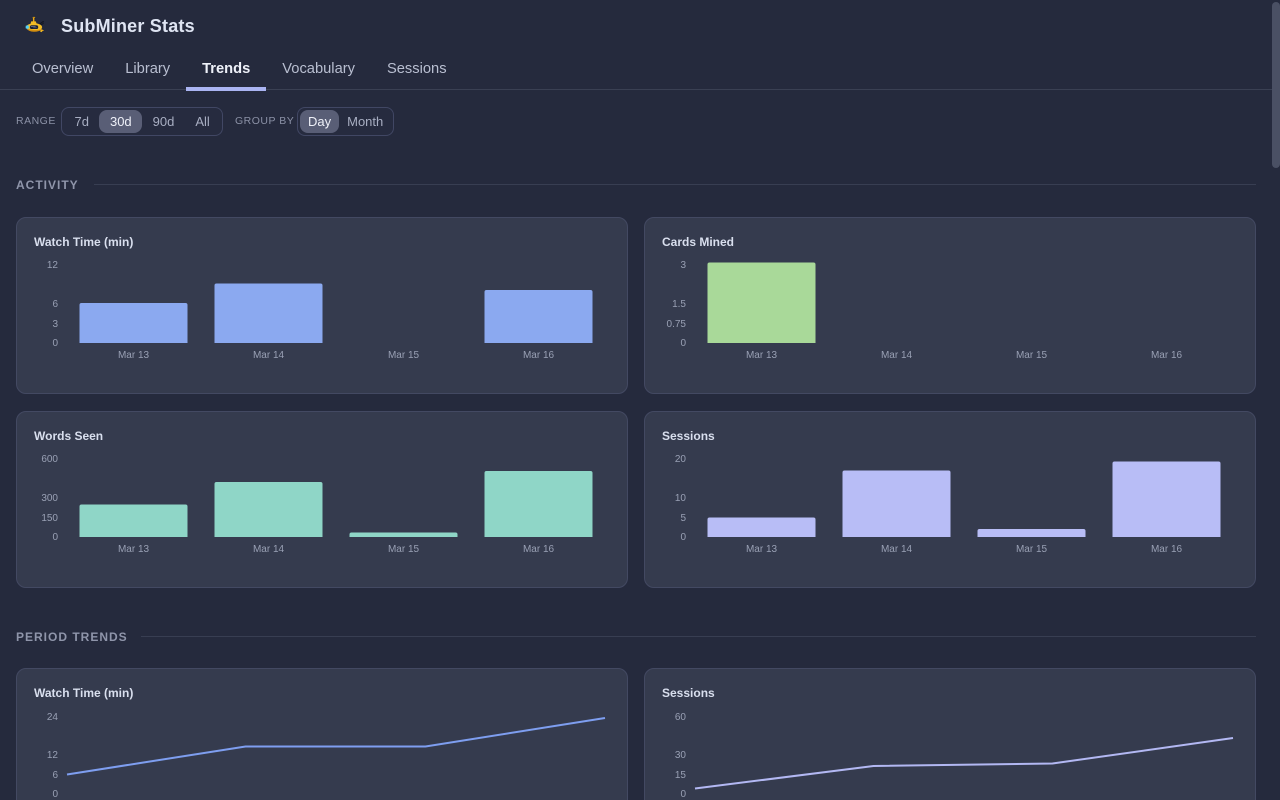 Image resolution: width=1280 pixels, height=800 pixels. Describe the element at coordinates (683, 518) in the screenshot. I see `svg-text: 5` at that location.